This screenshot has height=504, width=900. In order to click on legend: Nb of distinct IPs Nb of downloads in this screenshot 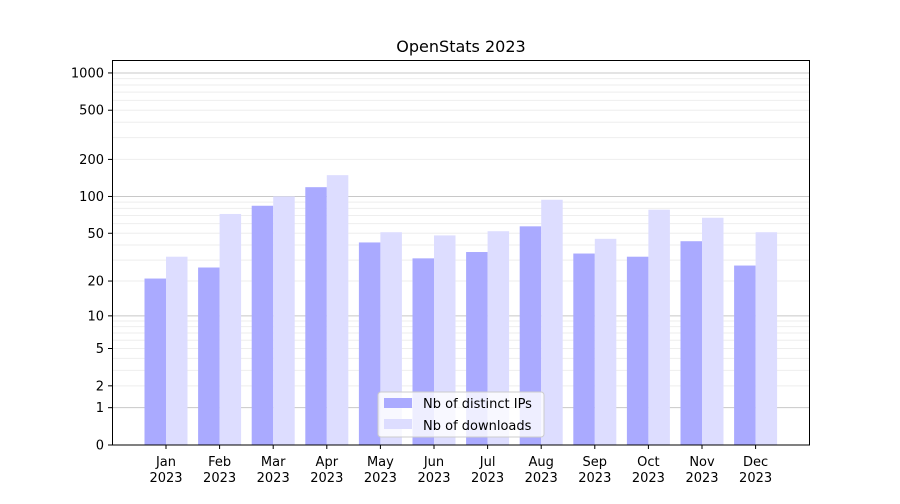, I will do `click(461, 414)`.